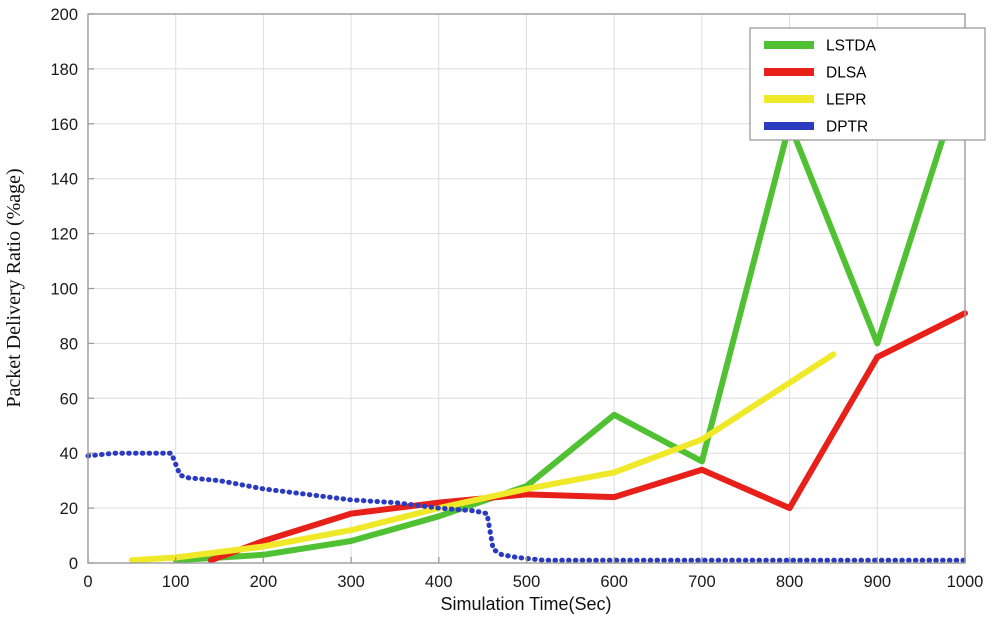 This screenshot has height=625, width=1000. I want to click on x-tick-label: 600, so click(614, 582).